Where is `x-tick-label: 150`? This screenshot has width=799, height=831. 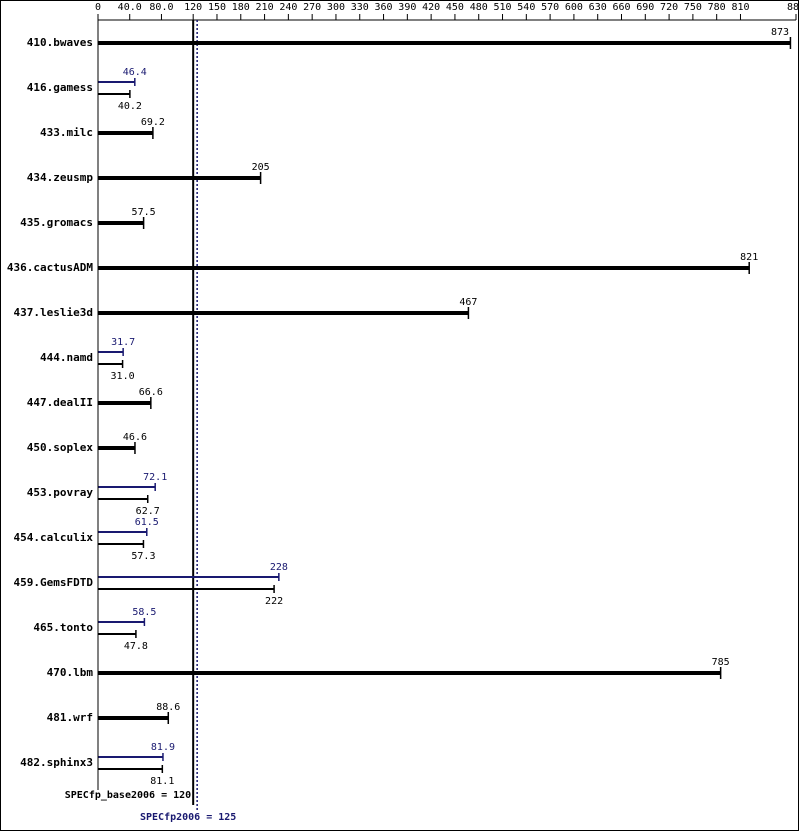
x-tick-label: 150 is located at coordinates (217, 7).